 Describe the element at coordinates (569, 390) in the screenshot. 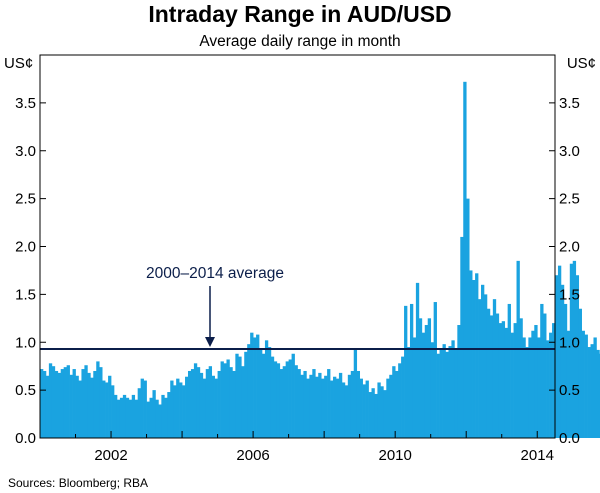

I see `y-tick-label-right: 0.5` at that location.